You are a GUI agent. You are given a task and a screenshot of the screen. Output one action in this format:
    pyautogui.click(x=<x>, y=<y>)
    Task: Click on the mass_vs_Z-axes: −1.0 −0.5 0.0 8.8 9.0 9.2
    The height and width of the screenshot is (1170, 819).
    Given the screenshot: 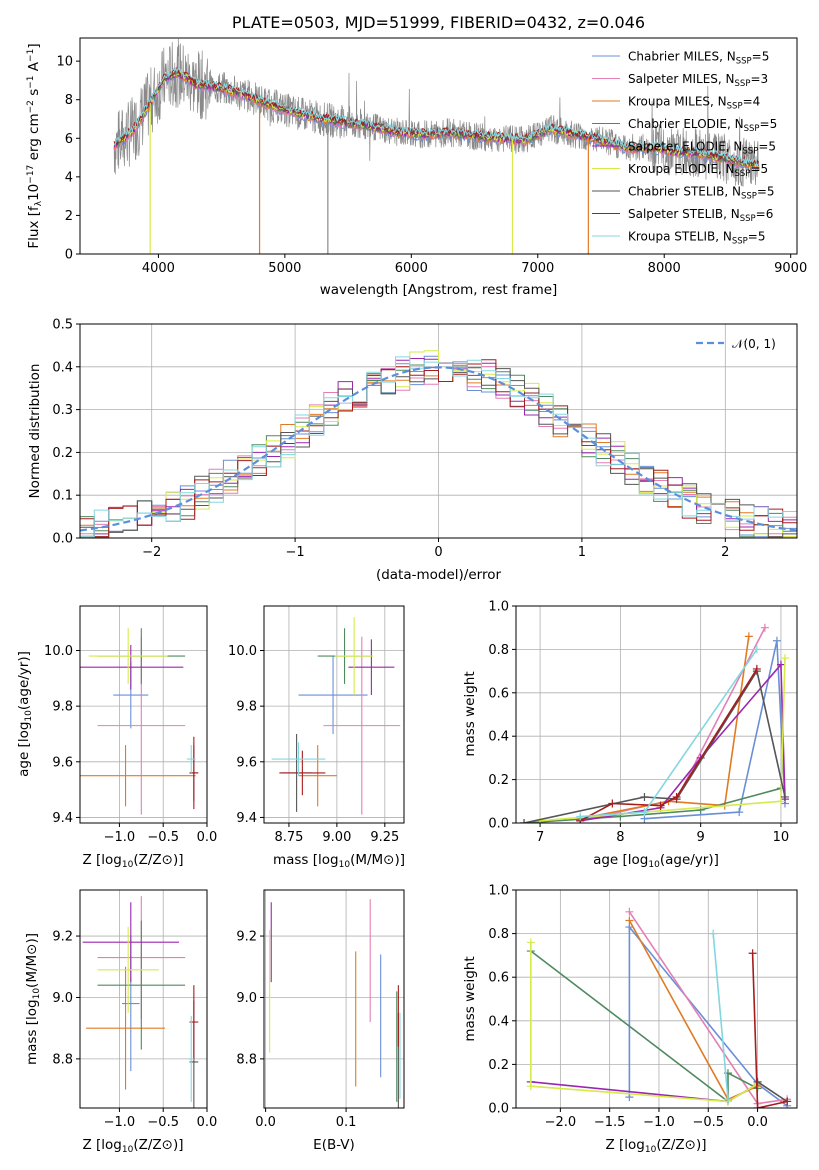 What is the action you would take?
    pyautogui.click(x=134, y=1010)
    